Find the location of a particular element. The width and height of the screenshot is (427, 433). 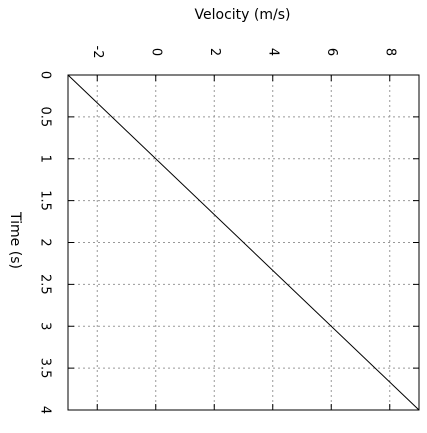

x-axis-title: Velocity (m/s) is located at coordinates (243, 15).